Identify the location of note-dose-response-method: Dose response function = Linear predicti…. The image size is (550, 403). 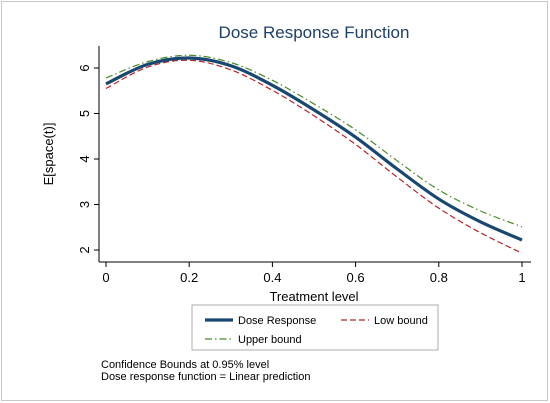
(206, 377).